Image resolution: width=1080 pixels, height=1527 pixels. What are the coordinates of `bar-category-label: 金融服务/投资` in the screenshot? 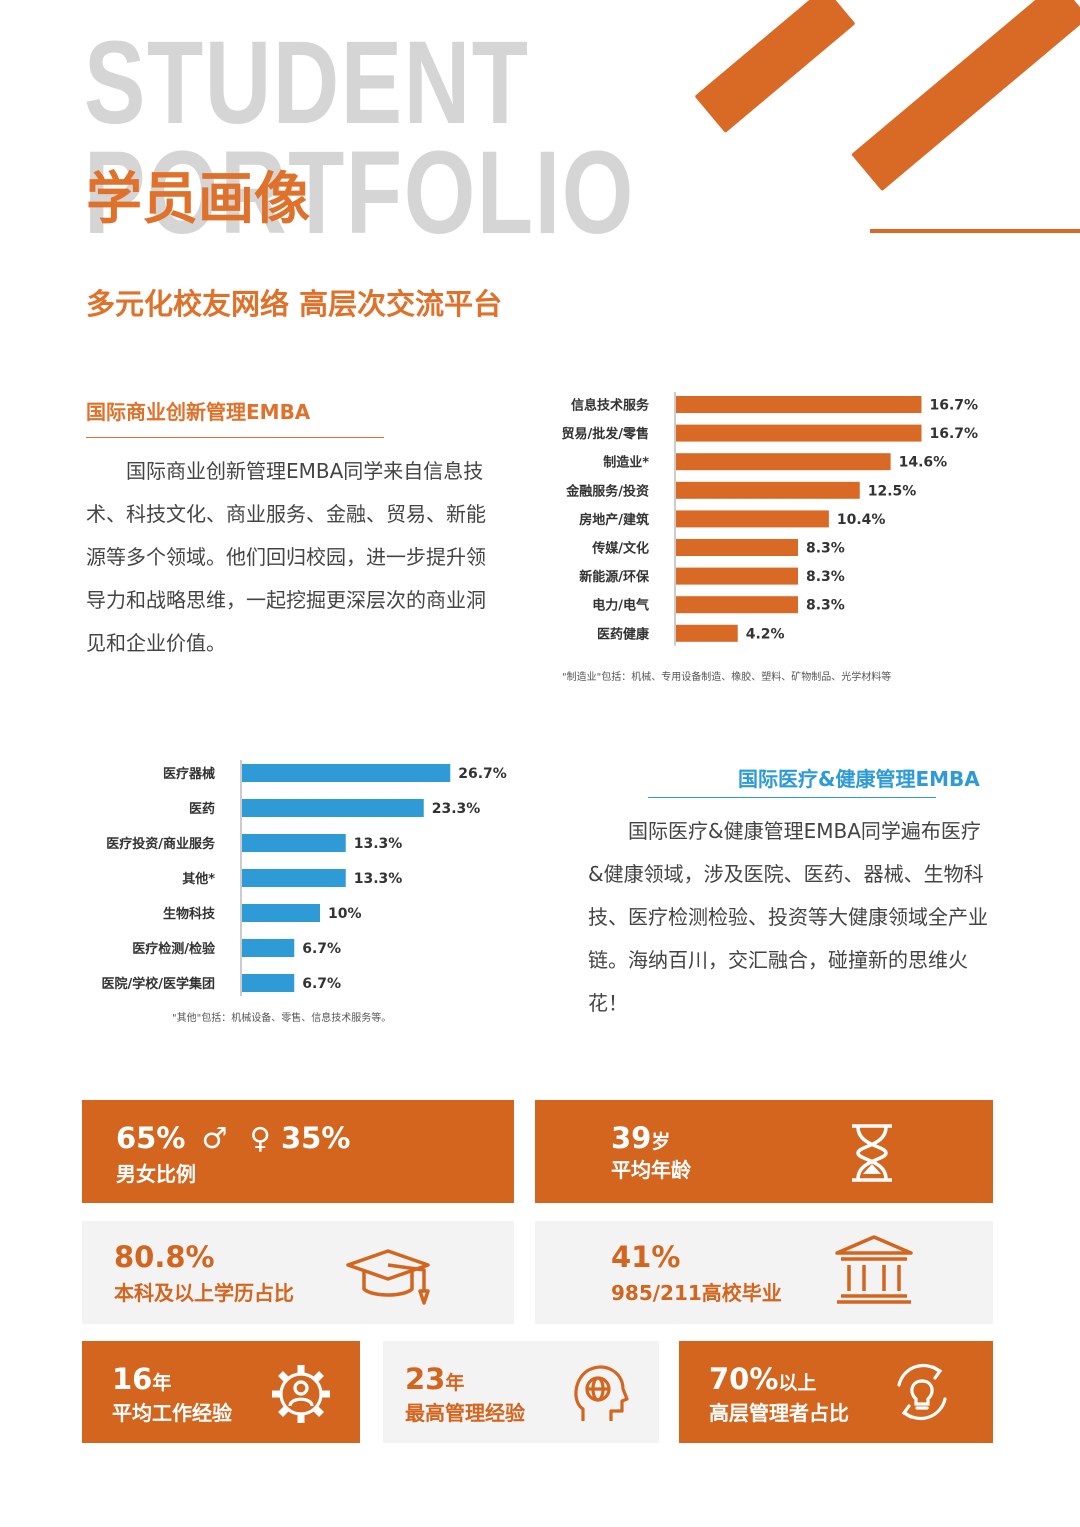 It's located at (607, 491).